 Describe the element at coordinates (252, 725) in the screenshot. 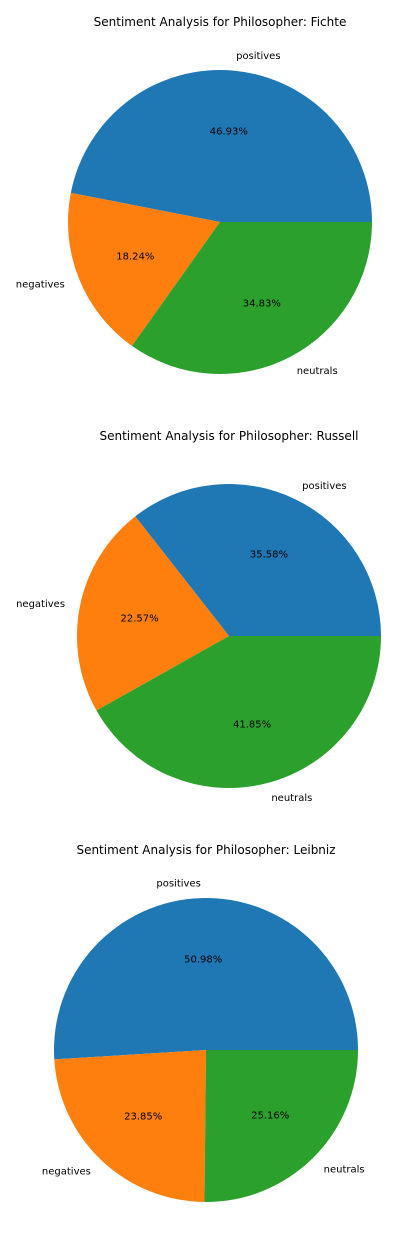

I see `pie-slice-percent-label: 41.85%` at that location.